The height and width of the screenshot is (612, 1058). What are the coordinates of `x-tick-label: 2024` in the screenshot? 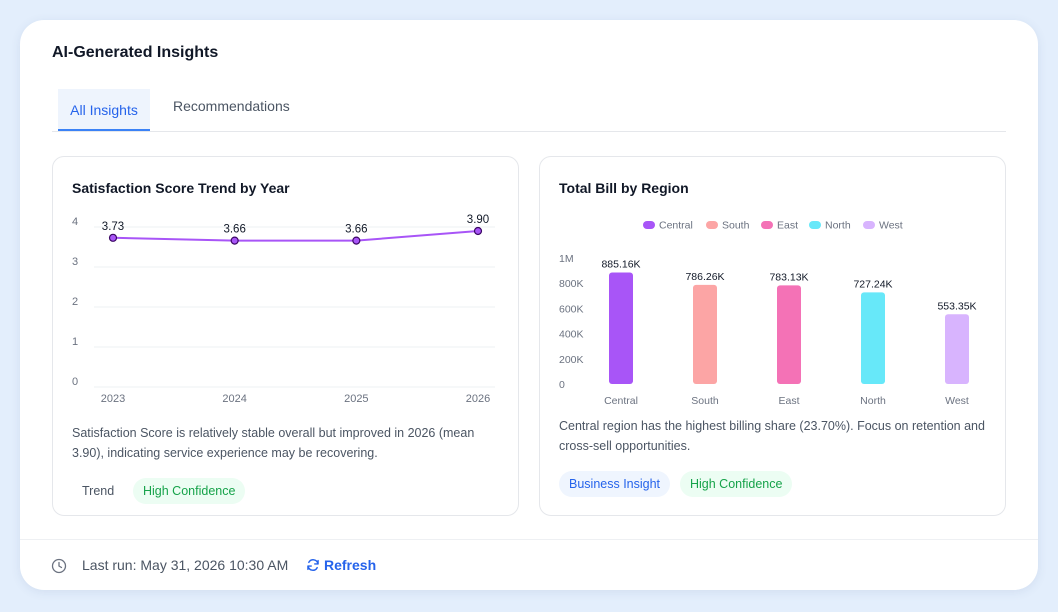 It's located at (234, 399).